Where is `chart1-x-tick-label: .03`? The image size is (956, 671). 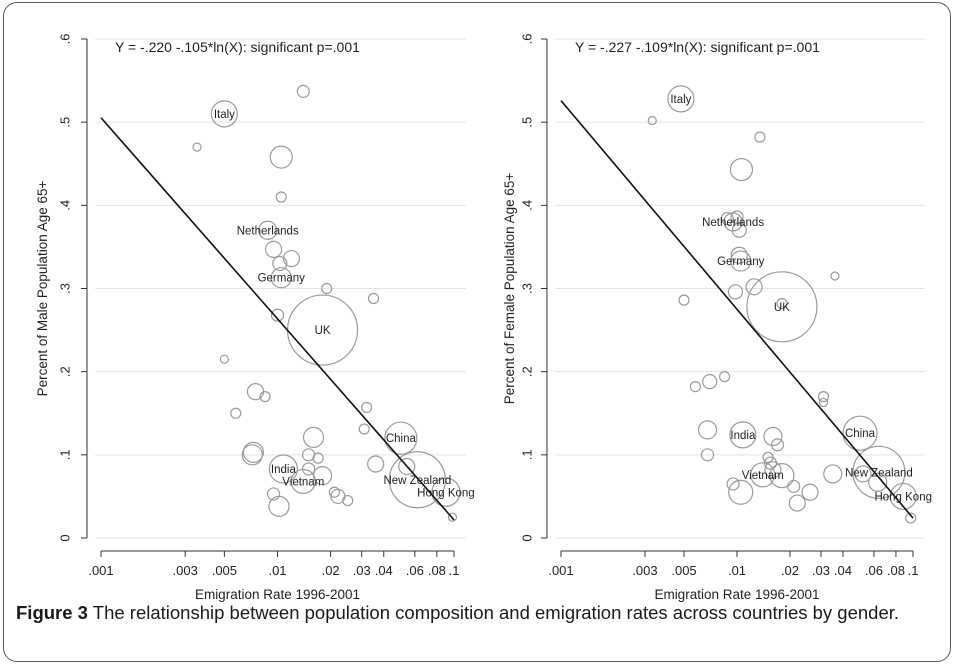
chart1-x-tick-label: .03 is located at coordinates (362, 570).